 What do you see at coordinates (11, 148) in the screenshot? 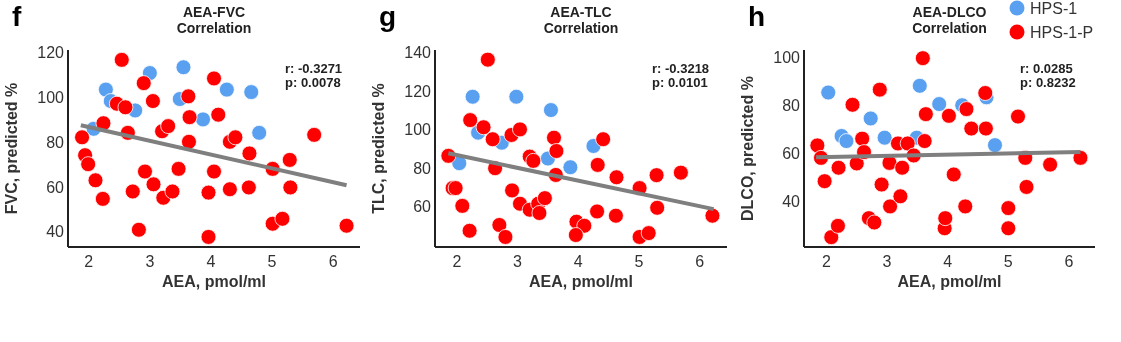
I see `y-axis-title: FVC, predicted %` at bounding box center [11, 148].